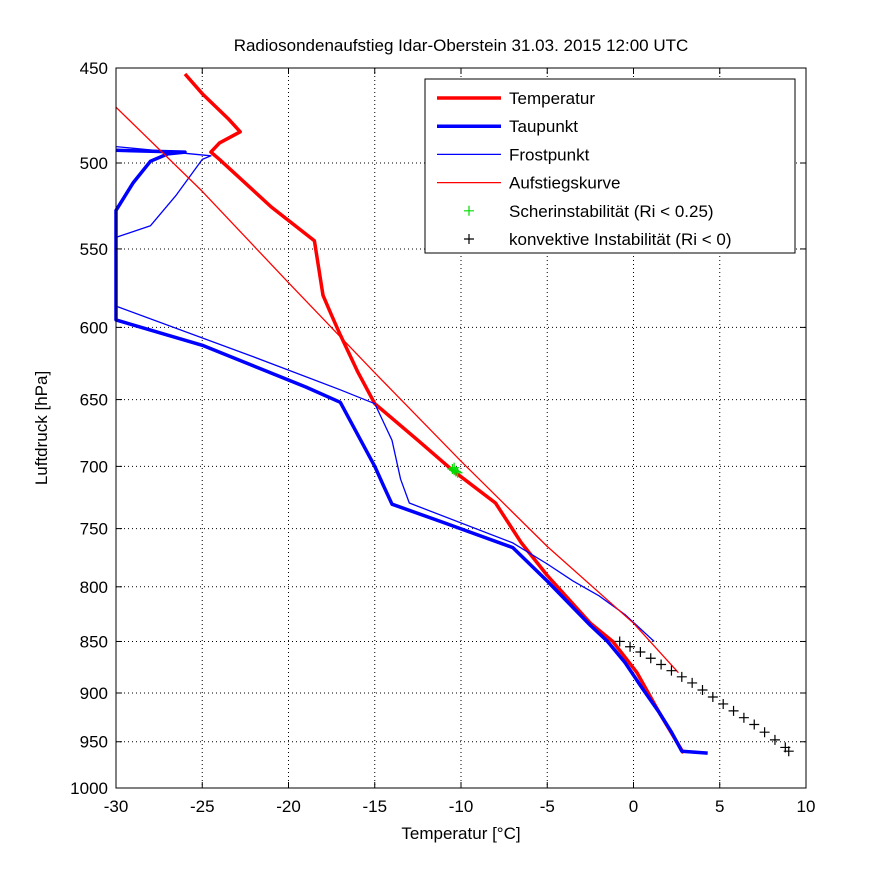  Describe the element at coordinates (94, 529) in the screenshot. I see `y-tick-label: 750` at that location.